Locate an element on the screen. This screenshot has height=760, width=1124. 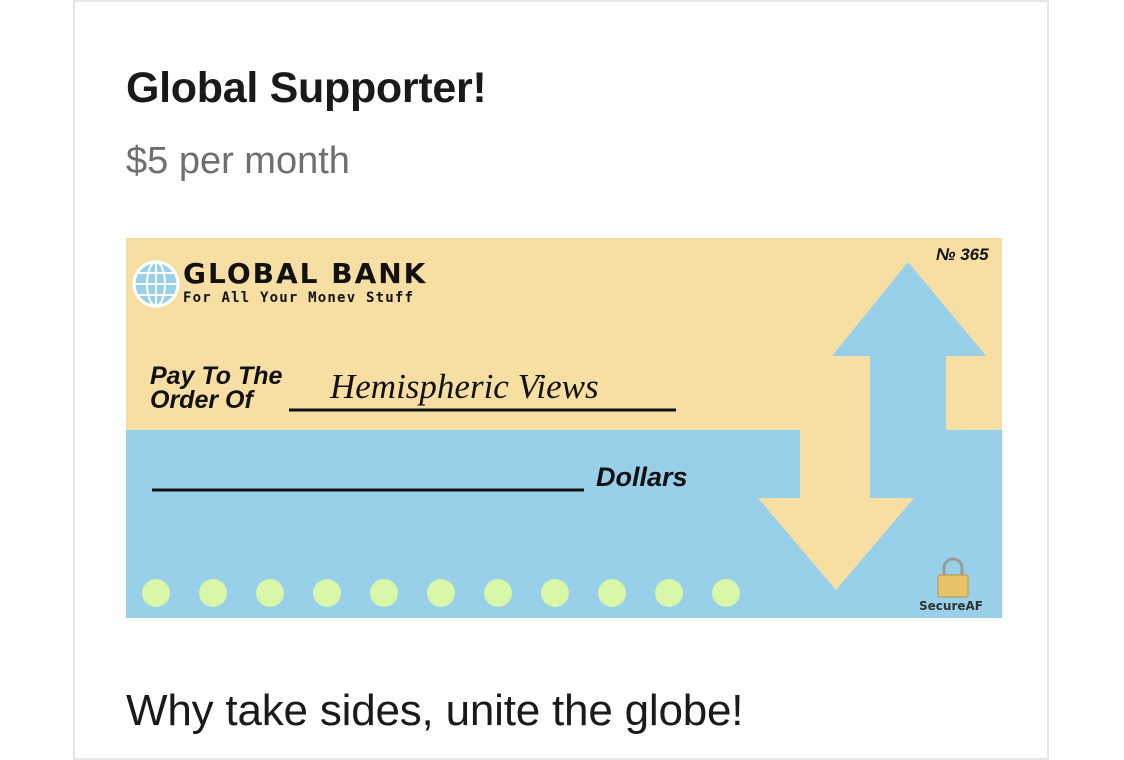
bank-name: GLOBAL BANK is located at coordinates (305, 273).